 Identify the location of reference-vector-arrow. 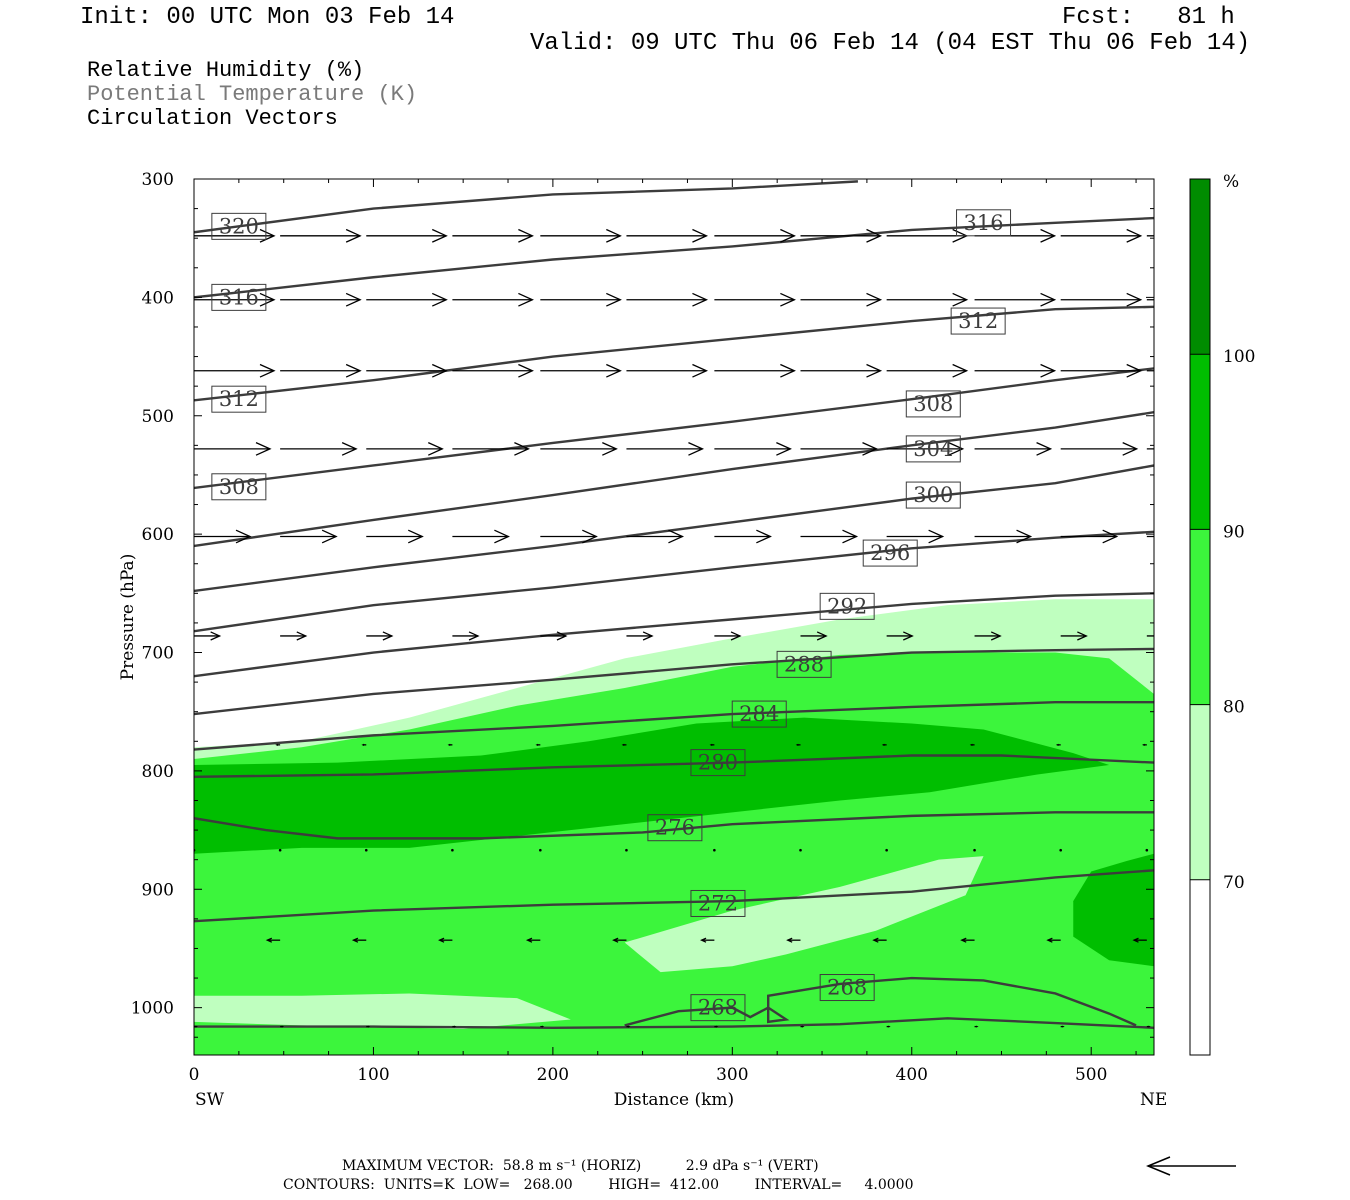
(1191, 1166).